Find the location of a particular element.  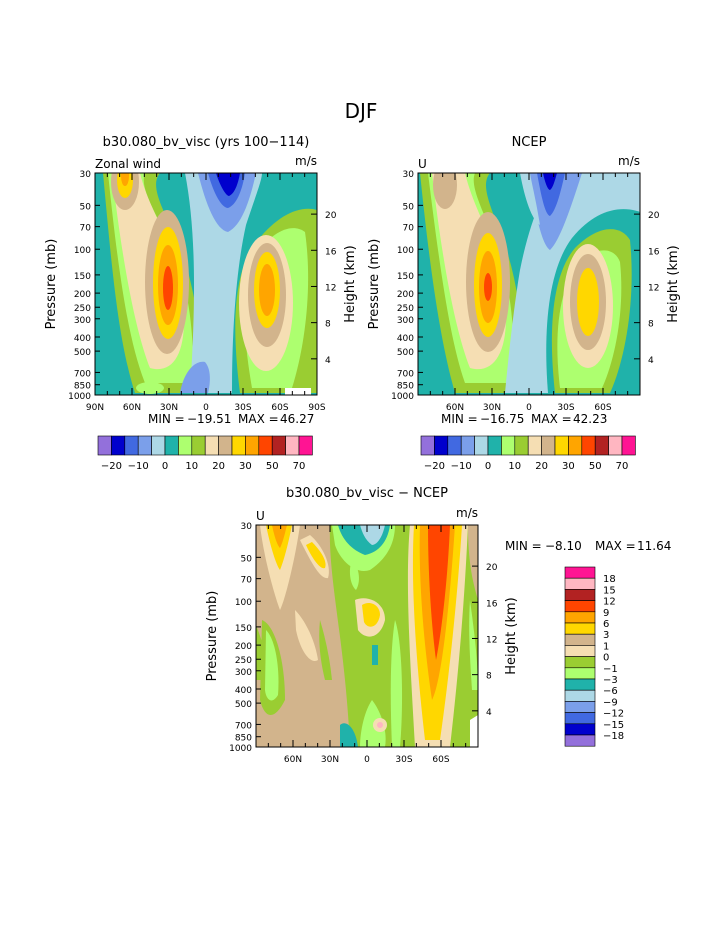

panel-diff-field-label: U is located at coordinates (260, 516).